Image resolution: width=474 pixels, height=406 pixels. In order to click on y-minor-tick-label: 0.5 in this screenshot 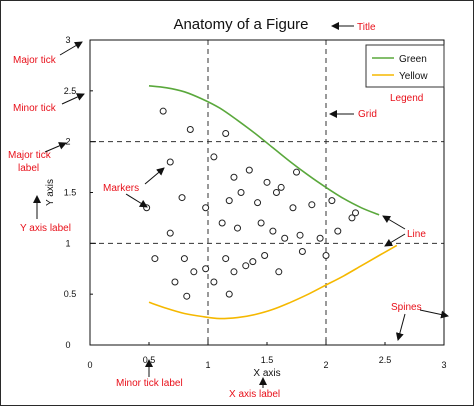, I will do `click(70, 294)`.